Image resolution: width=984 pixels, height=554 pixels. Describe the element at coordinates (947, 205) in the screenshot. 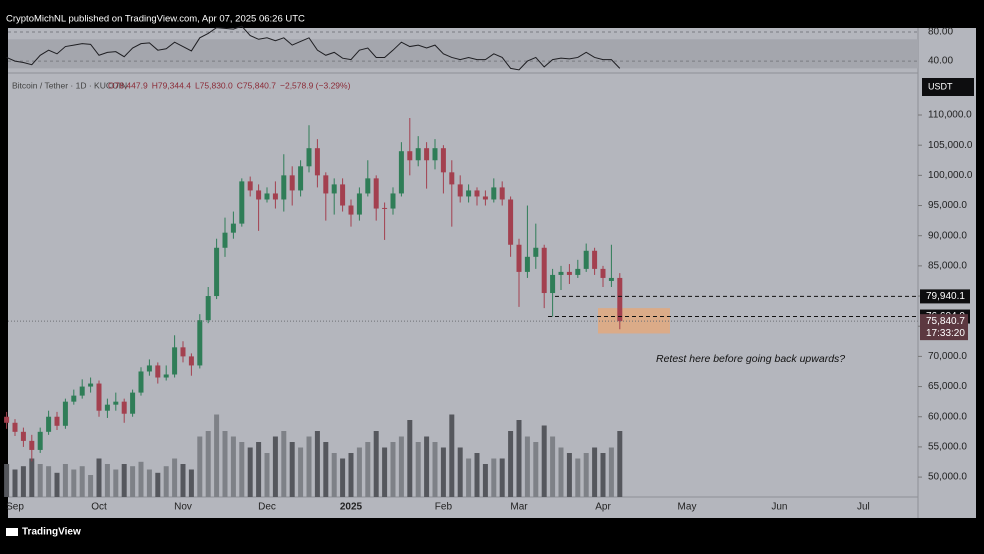

I see `y-tick-label: 95,000.0` at that location.